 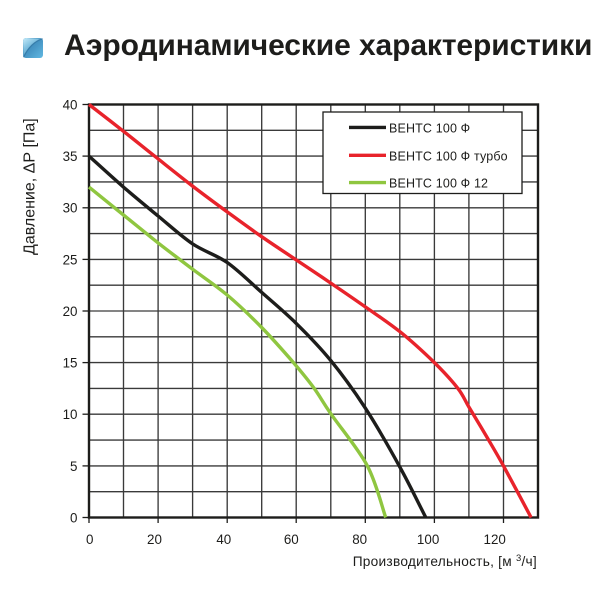 I want to click on svg-text: ВЕНТС 100 Ф турбо, so click(x=448, y=156).